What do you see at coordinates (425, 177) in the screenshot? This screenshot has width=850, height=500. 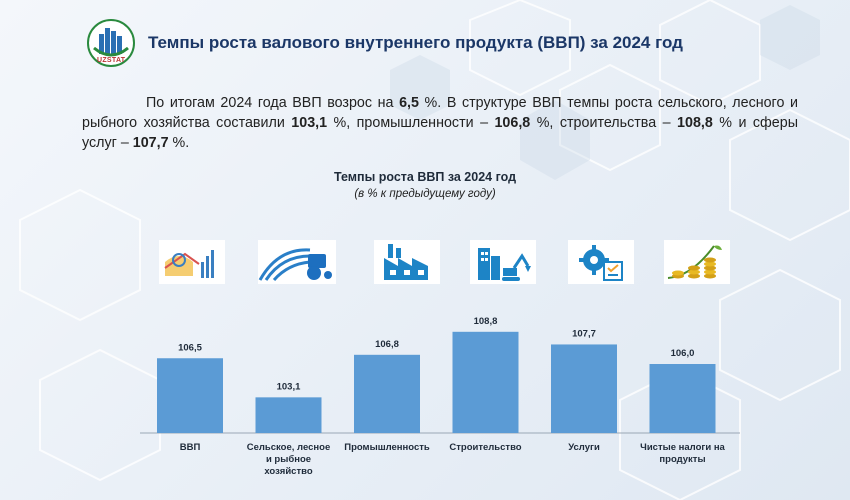 I see `chart-title: Темпы роста ВВП за 2024 год` at bounding box center [425, 177].